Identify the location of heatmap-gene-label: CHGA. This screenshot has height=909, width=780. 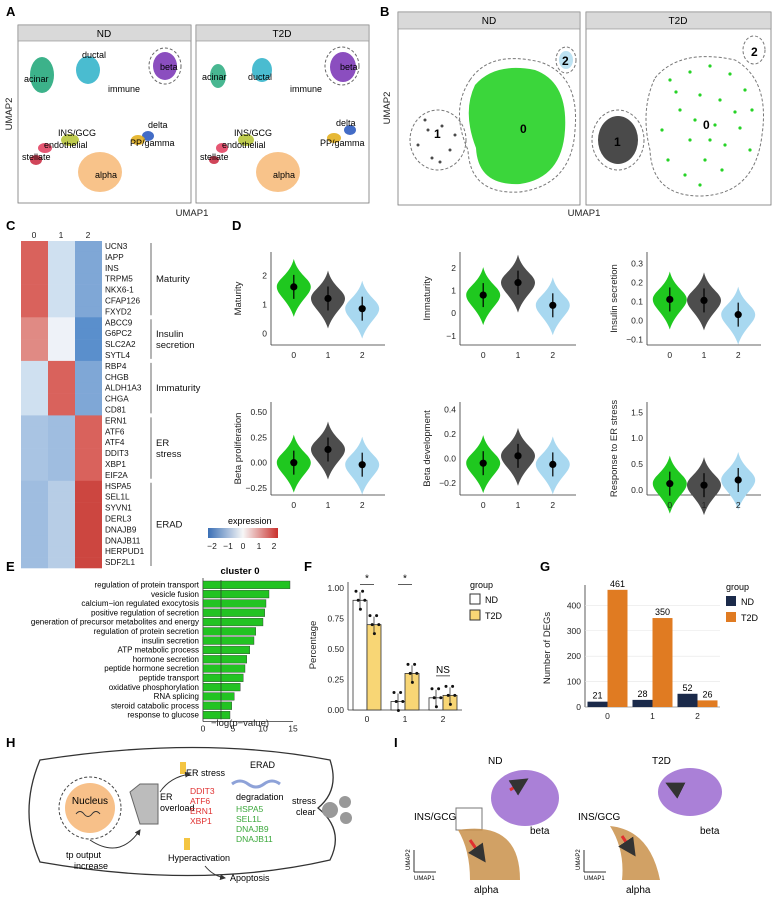
(117, 399).